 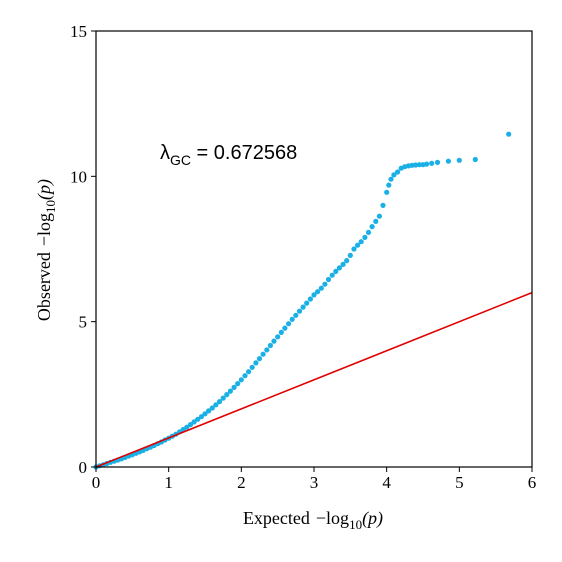 What do you see at coordinates (313, 520) in the screenshot?
I see `x-axis-label: Expected −log10(p)` at bounding box center [313, 520].